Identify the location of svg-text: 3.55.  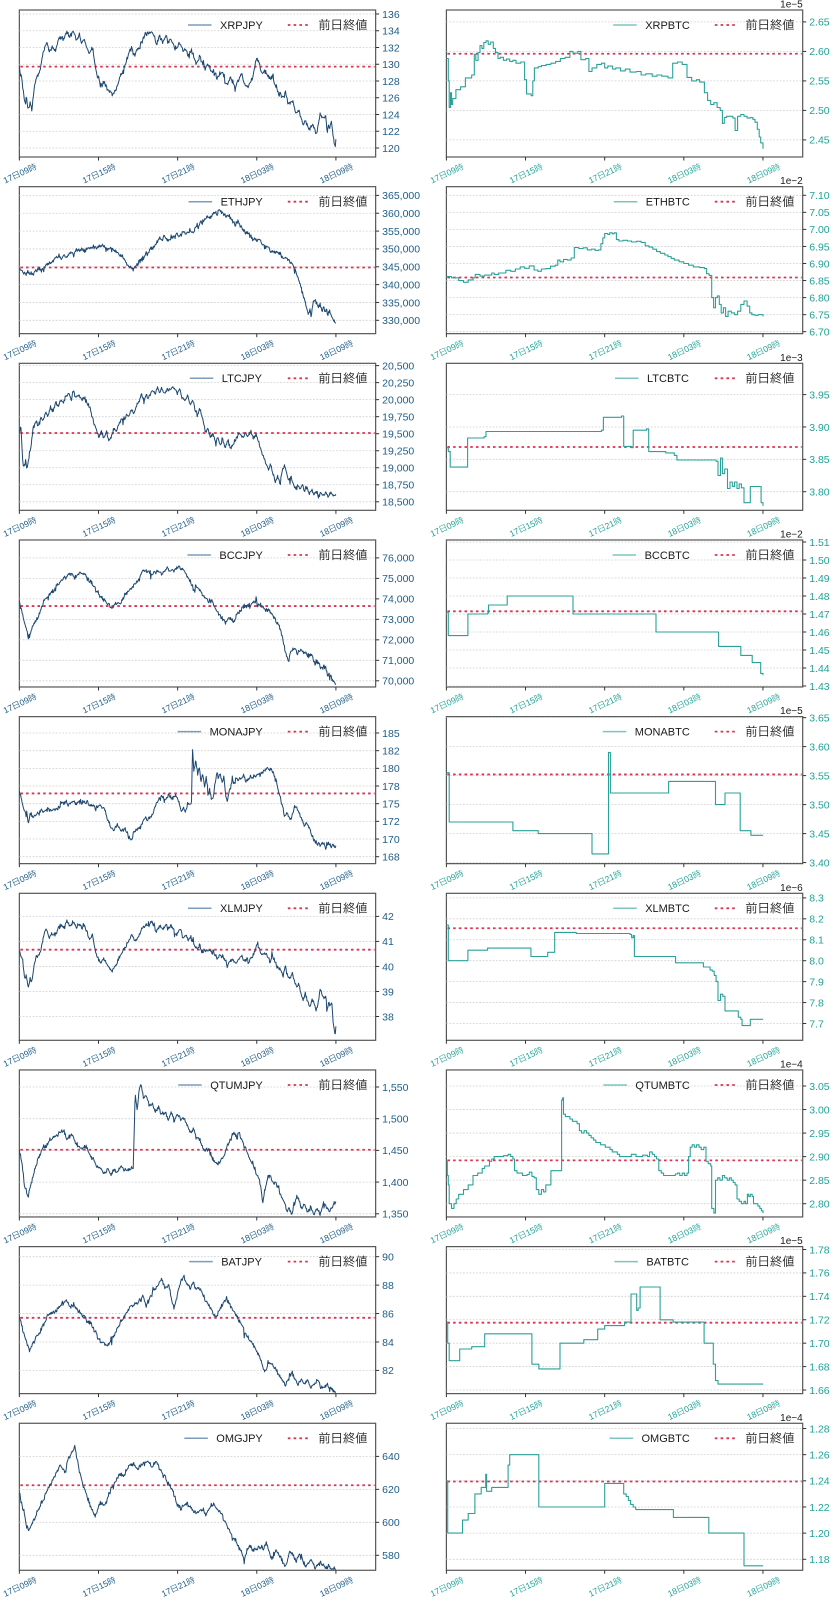
(819, 776).